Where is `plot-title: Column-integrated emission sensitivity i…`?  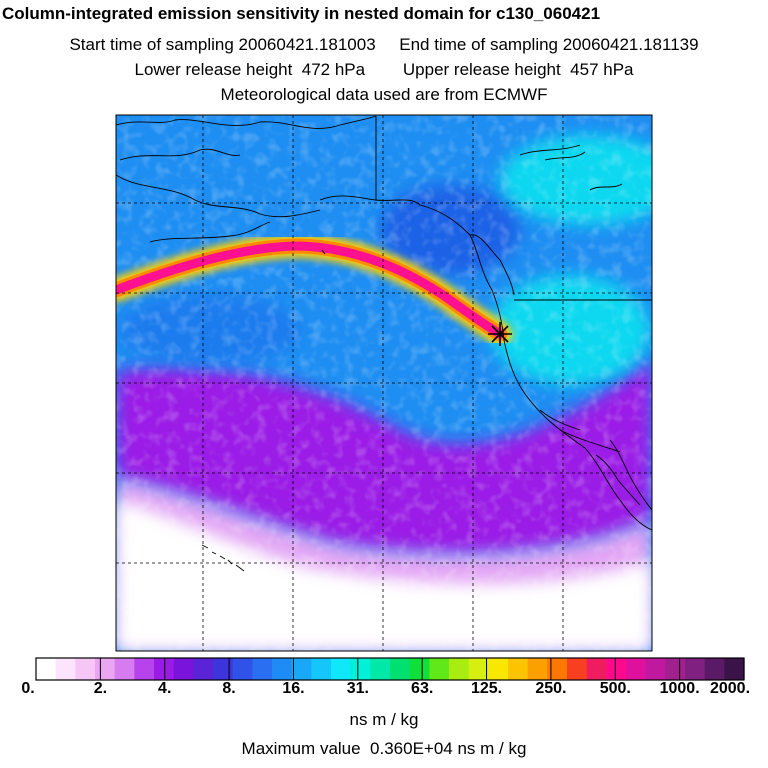
plot-title: Column-integrated emission sensitivity i… is located at coordinates (301, 13).